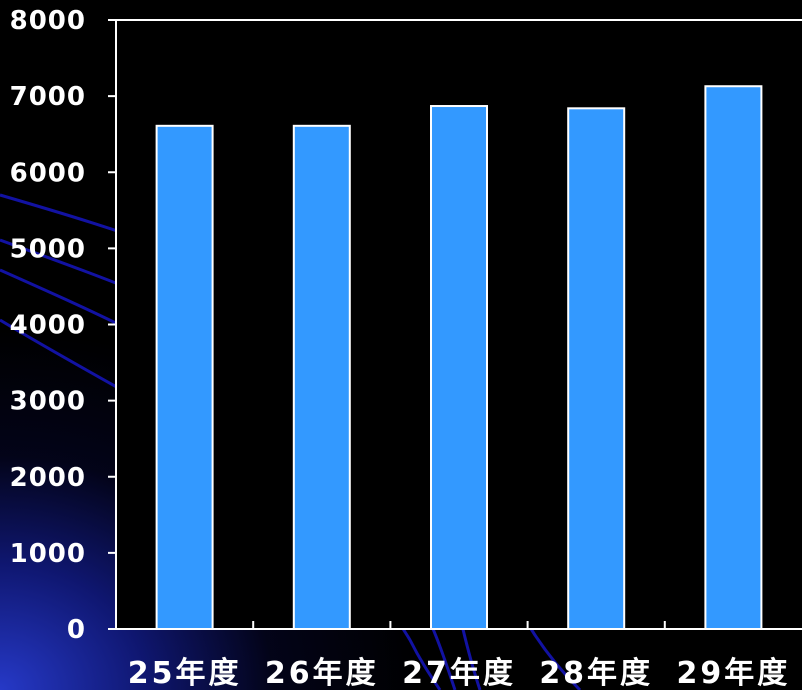 The image size is (802, 690). Describe the element at coordinates (48, 173) in the screenshot. I see `y-tick-label: 6000` at that location.